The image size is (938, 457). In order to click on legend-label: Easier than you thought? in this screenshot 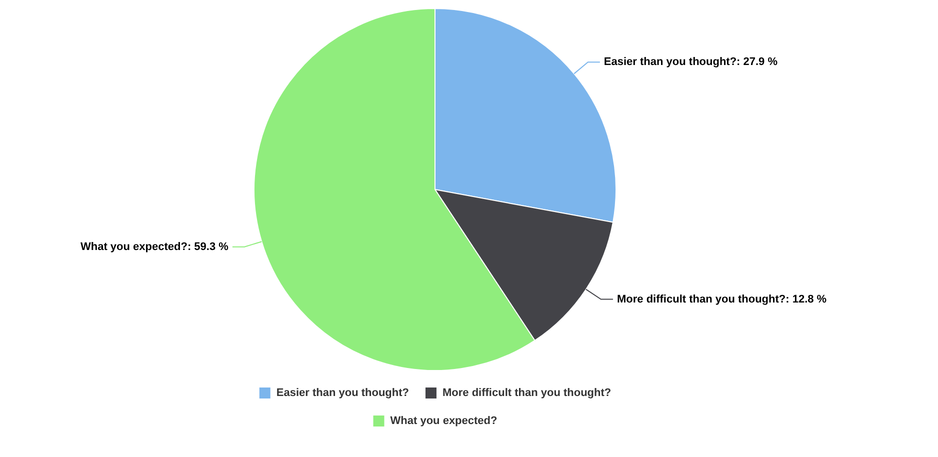, I will do `click(343, 393)`.